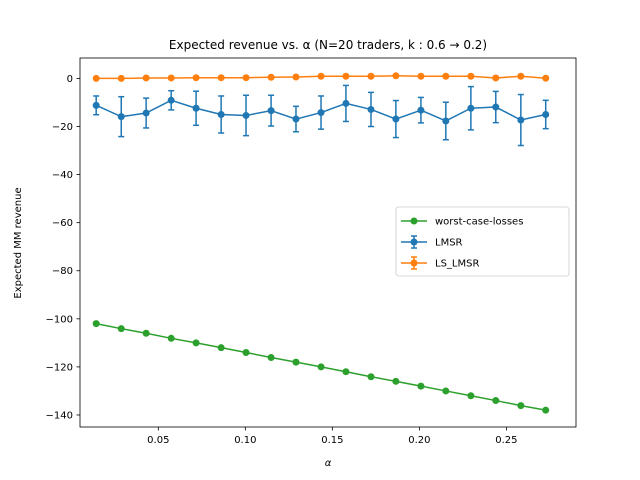 The image size is (640, 480). Describe the element at coordinates (328, 463) in the screenshot. I see `x-axis-label: α` at that location.